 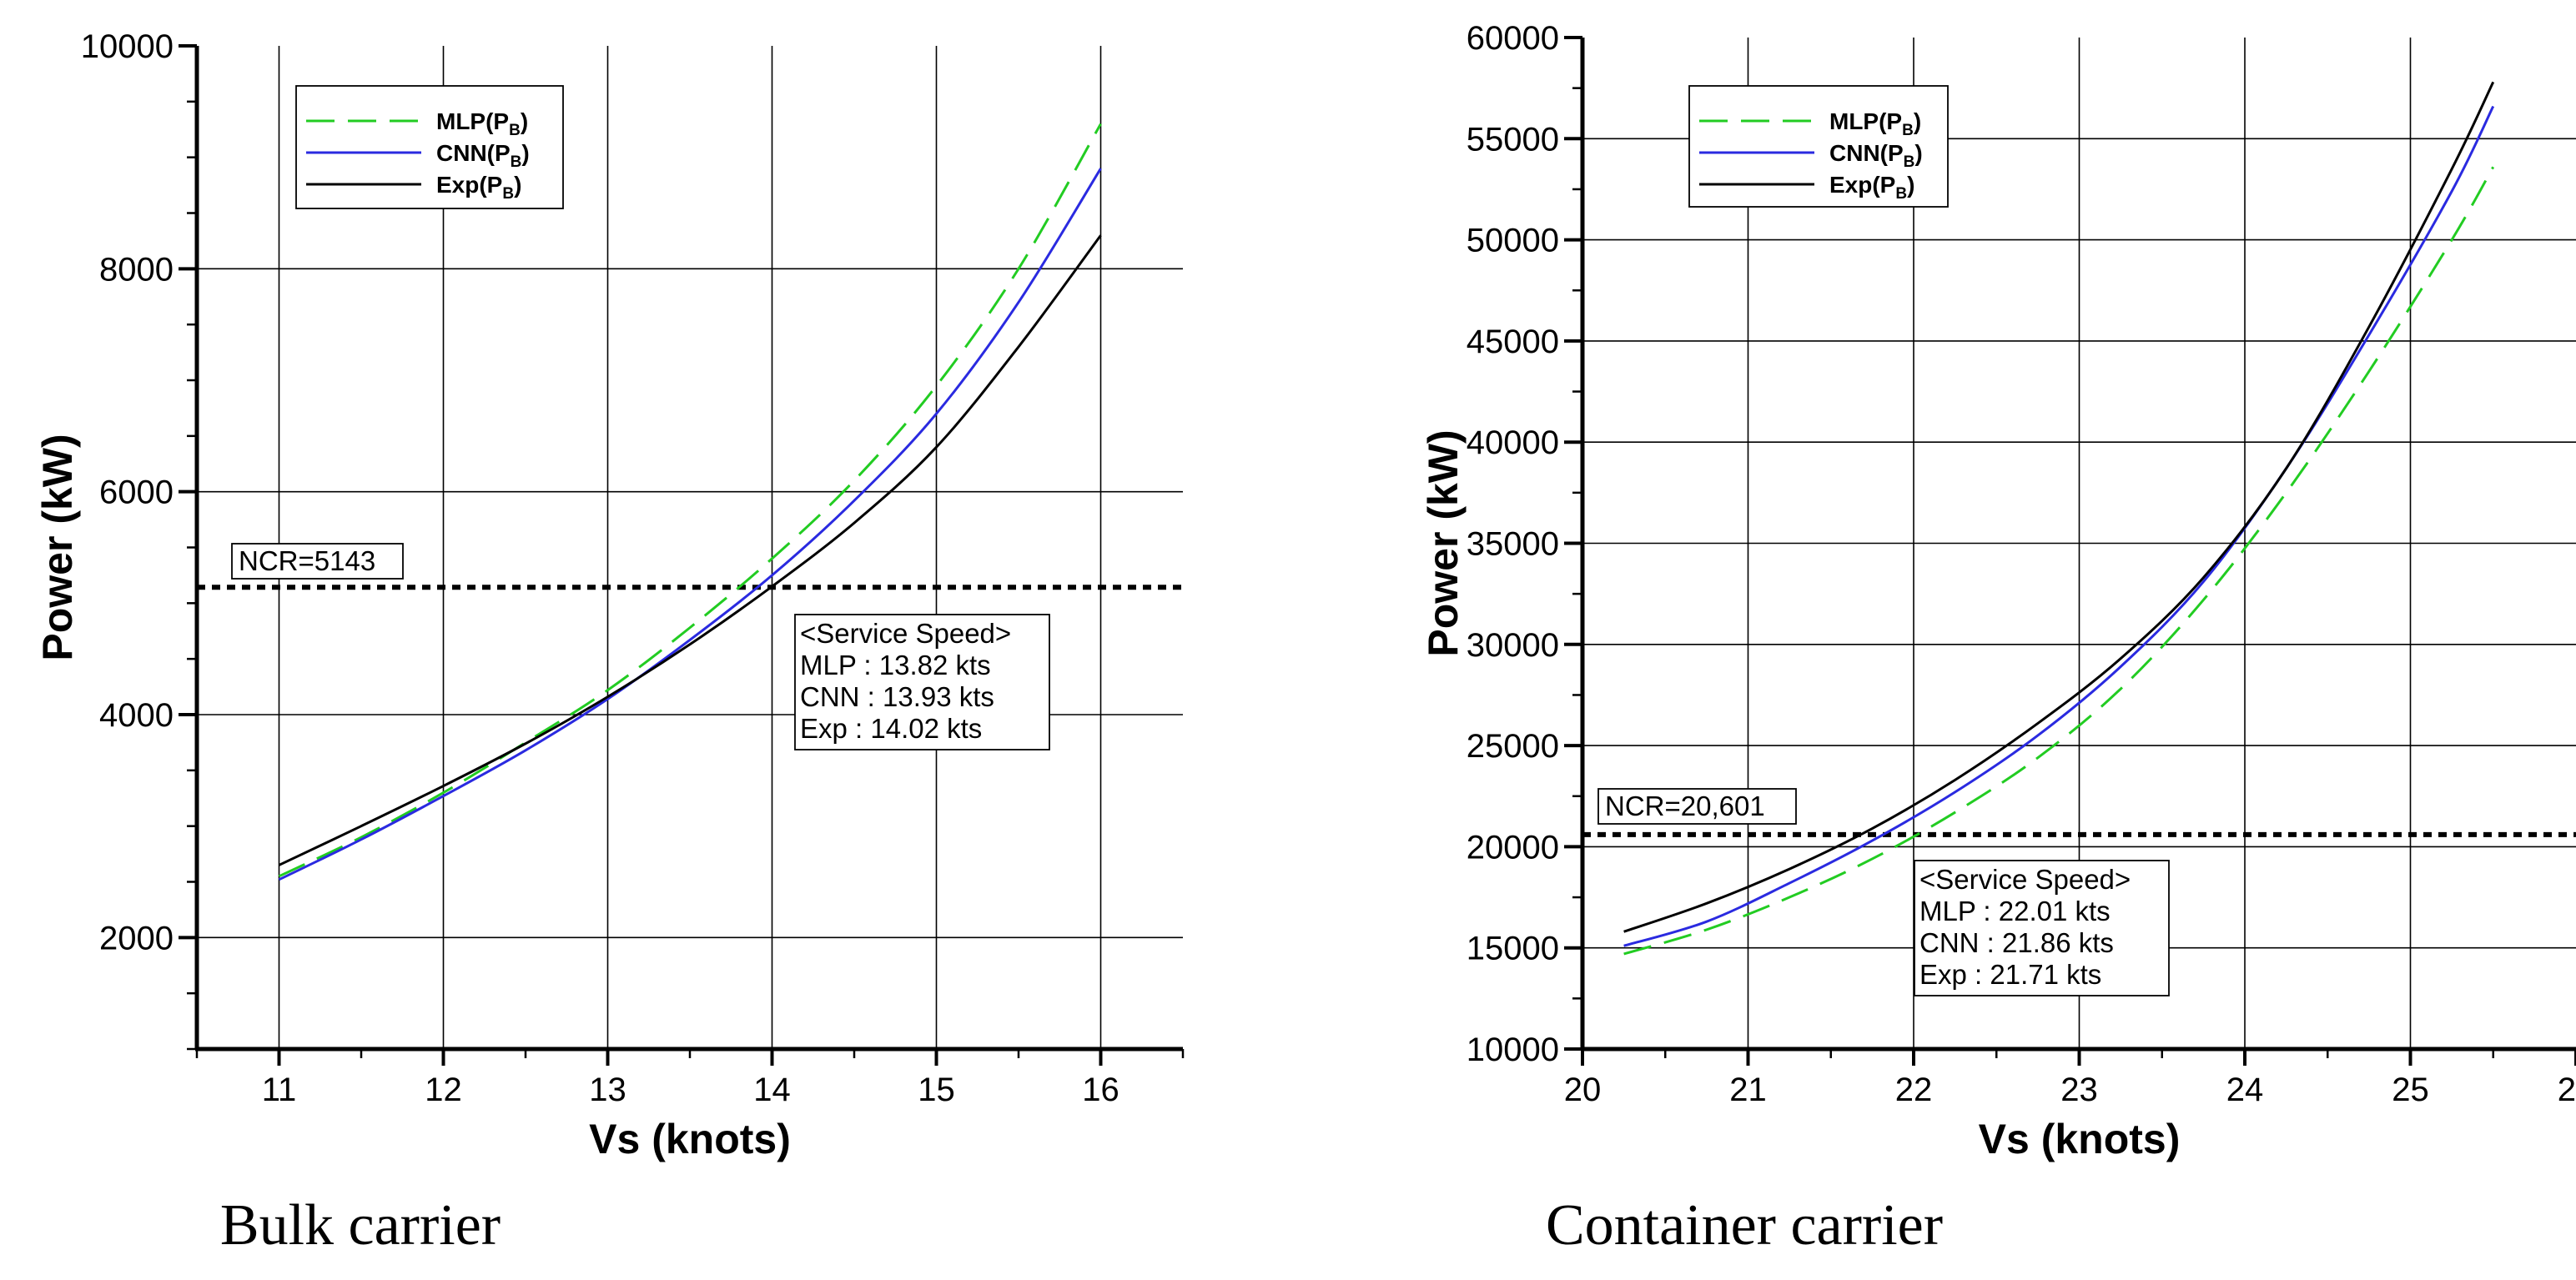 I want to click on service-speed-line: MLP : 22.01 kts, so click(x=2015, y=911).